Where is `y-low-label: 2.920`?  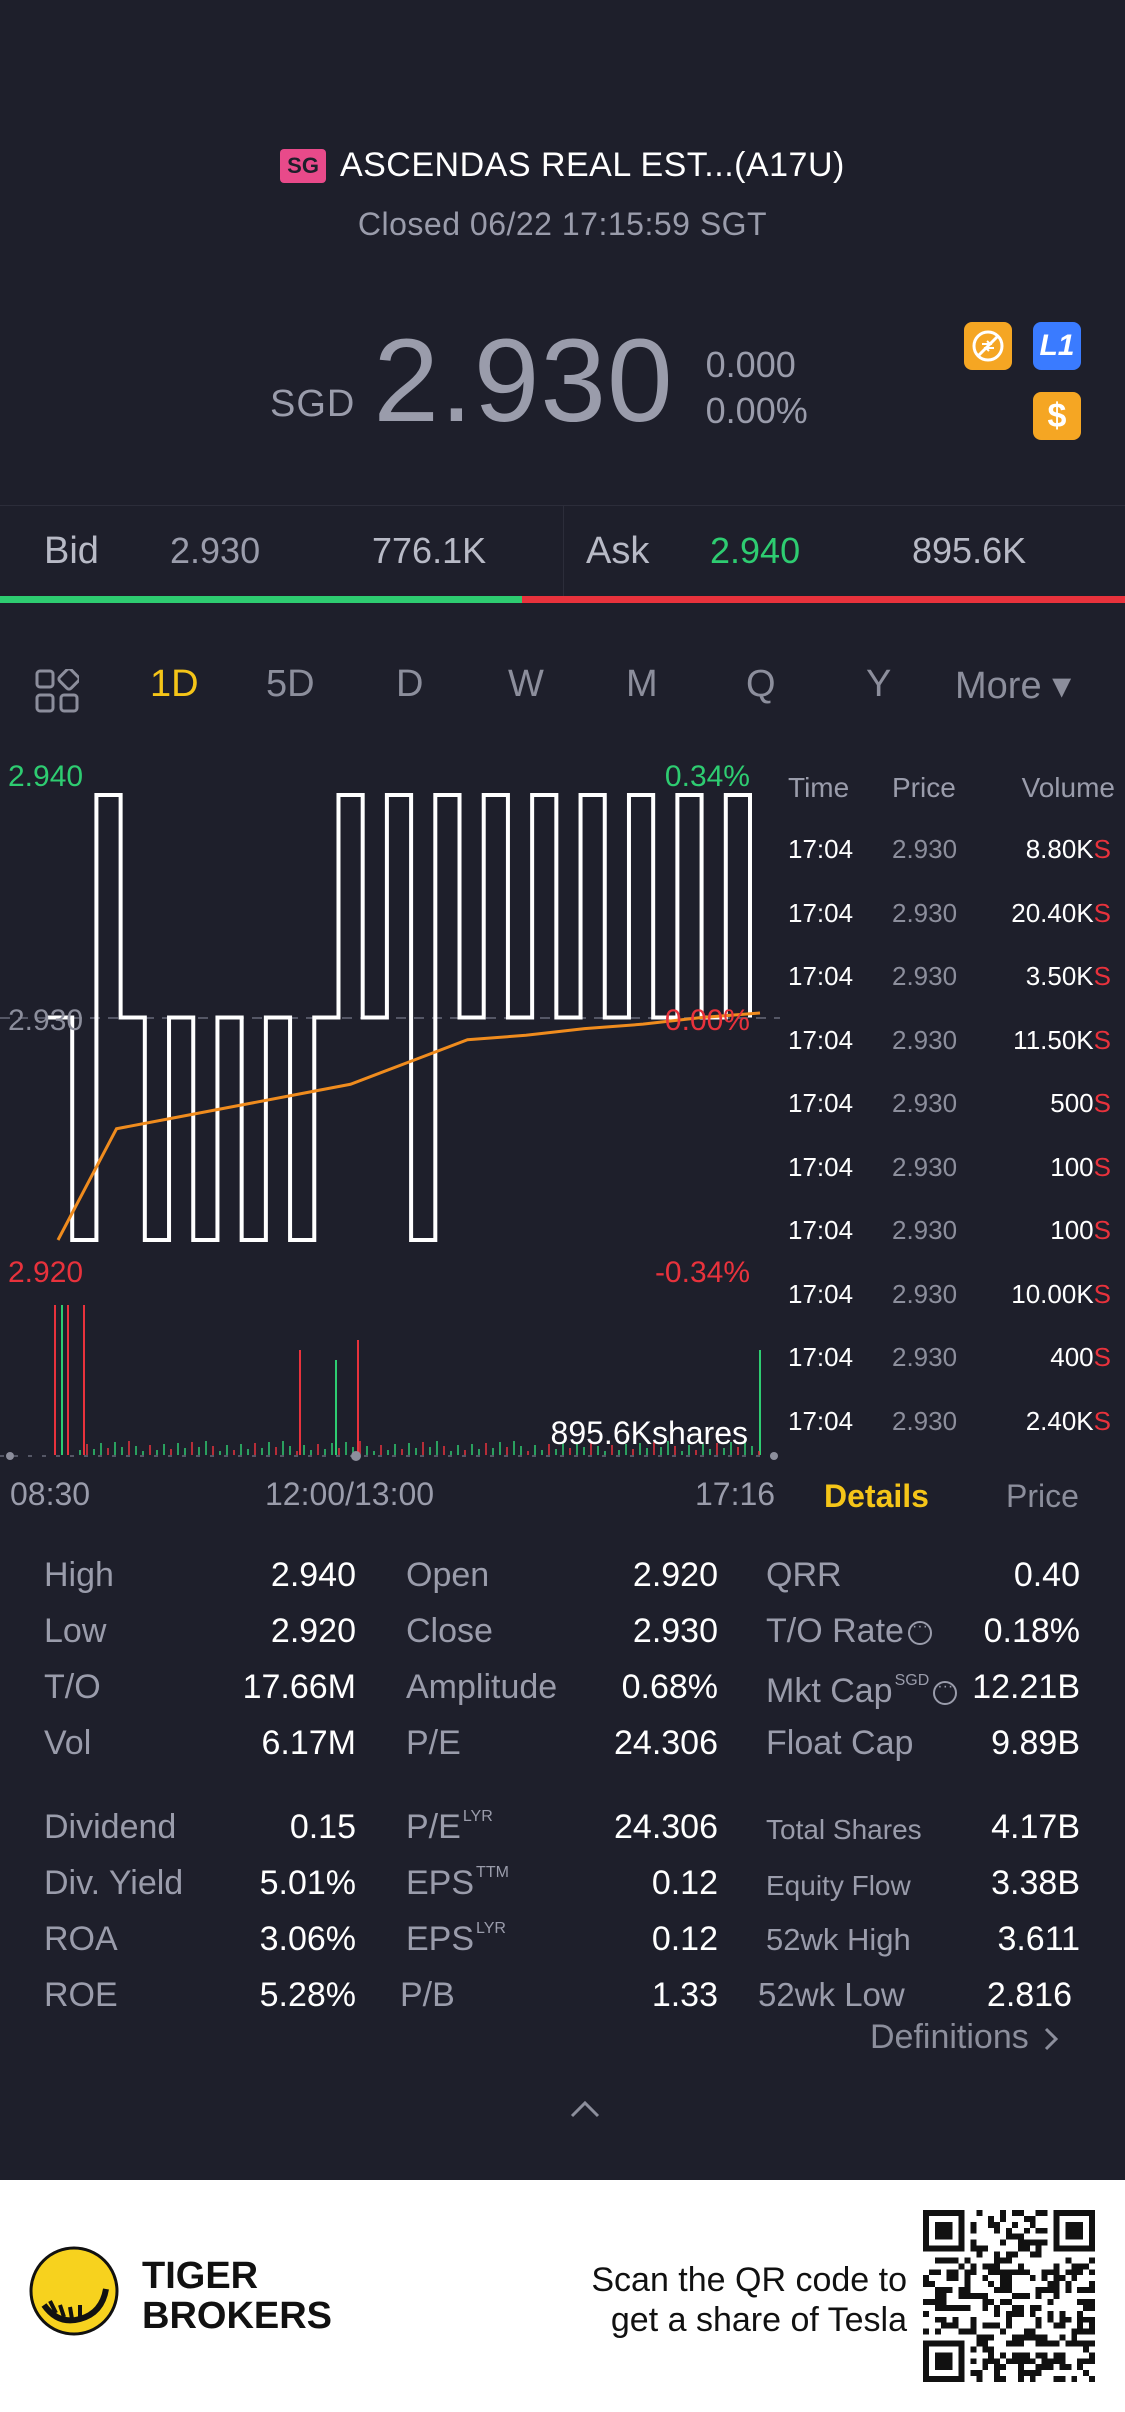
y-low-label: 2.920 is located at coordinates (45, 1272).